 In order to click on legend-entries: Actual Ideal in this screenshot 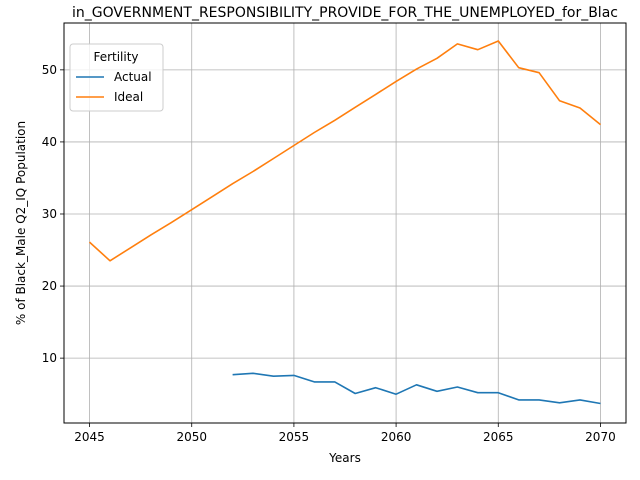, I will do `click(114, 87)`.